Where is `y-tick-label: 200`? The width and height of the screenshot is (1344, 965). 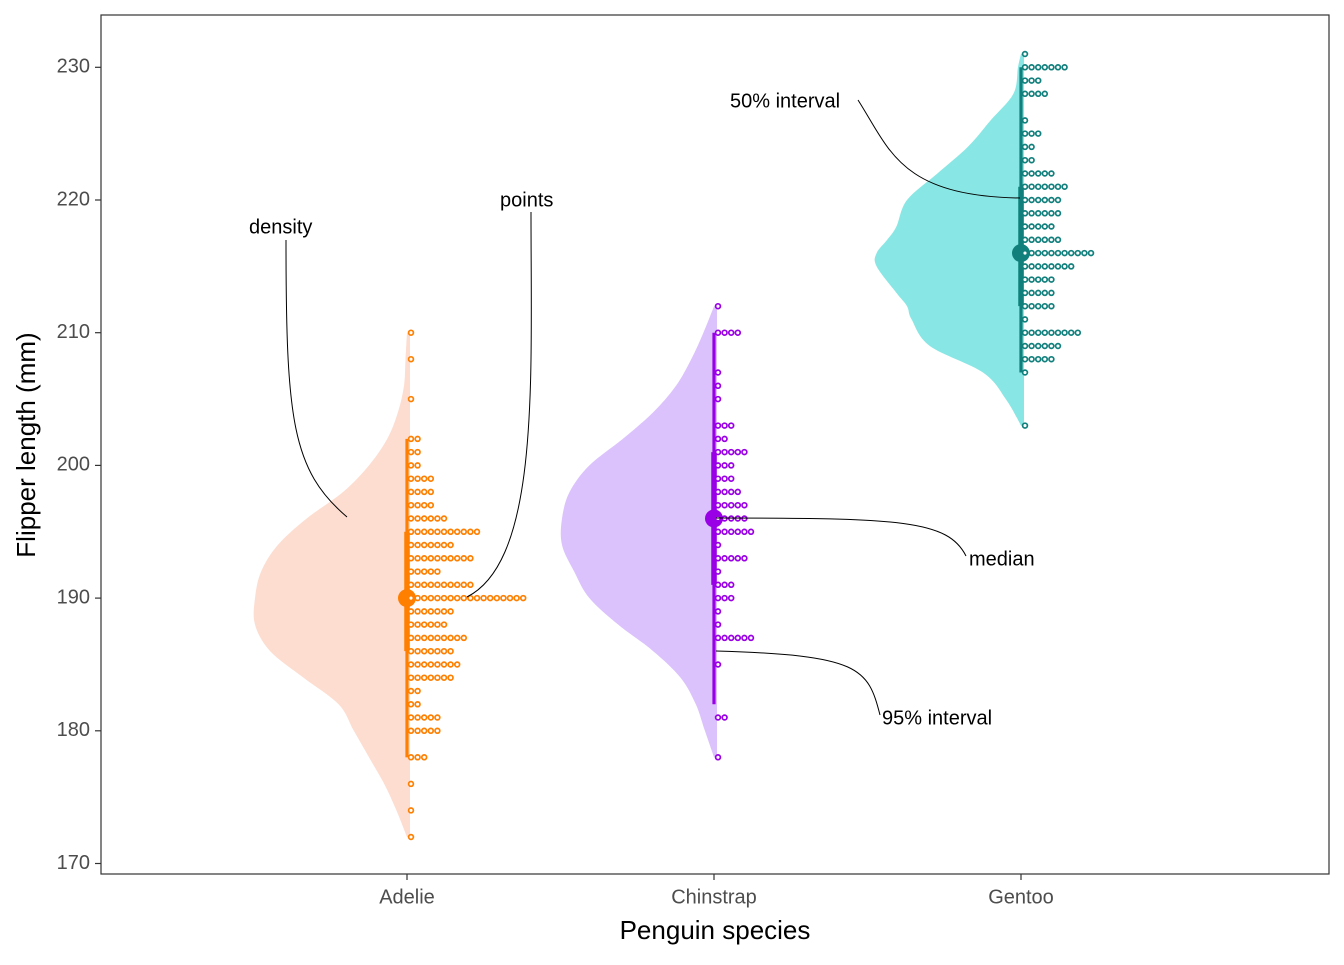
y-tick-label: 200 is located at coordinates (73, 465).